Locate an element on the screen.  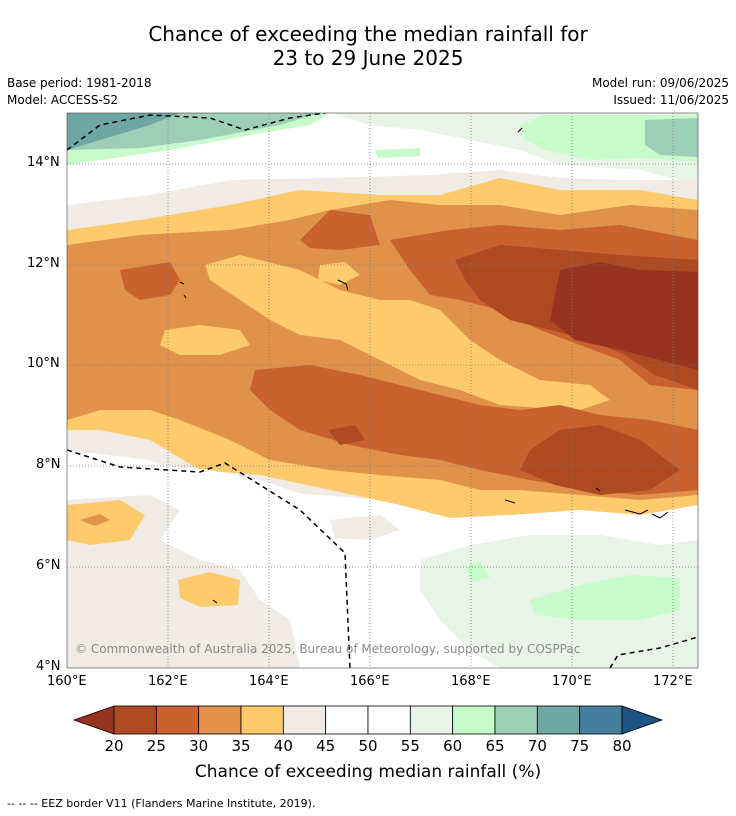
colorbar-tick-label: 30 is located at coordinates (199, 746).